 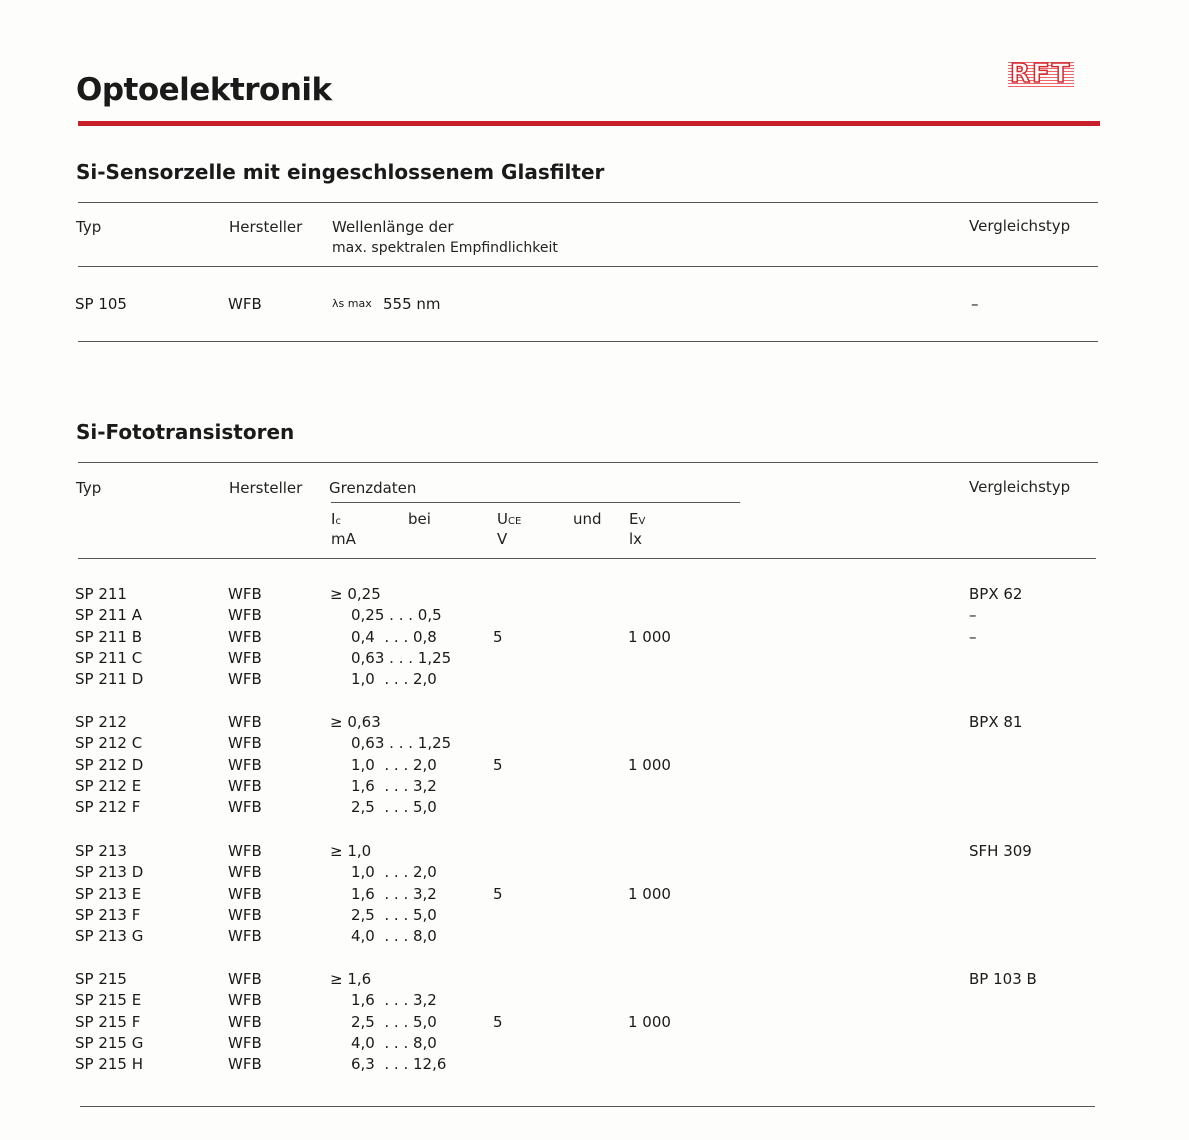 I want to click on row-typ: SP 212, so click(x=101, y=722).